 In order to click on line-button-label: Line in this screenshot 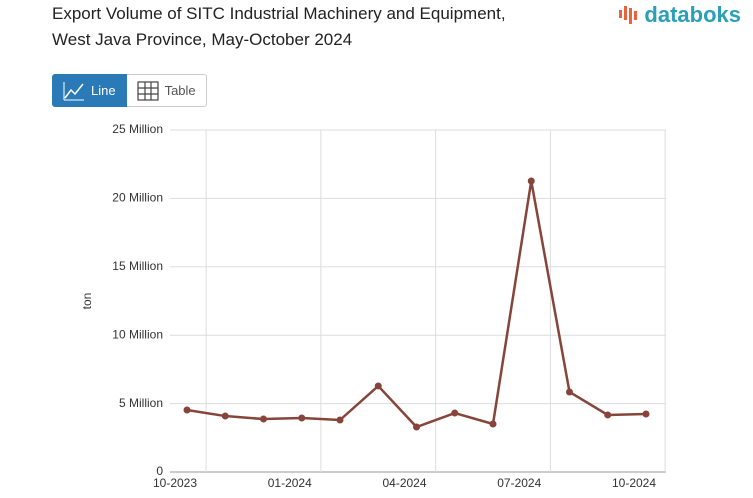, I will do `click(103, 90)`.